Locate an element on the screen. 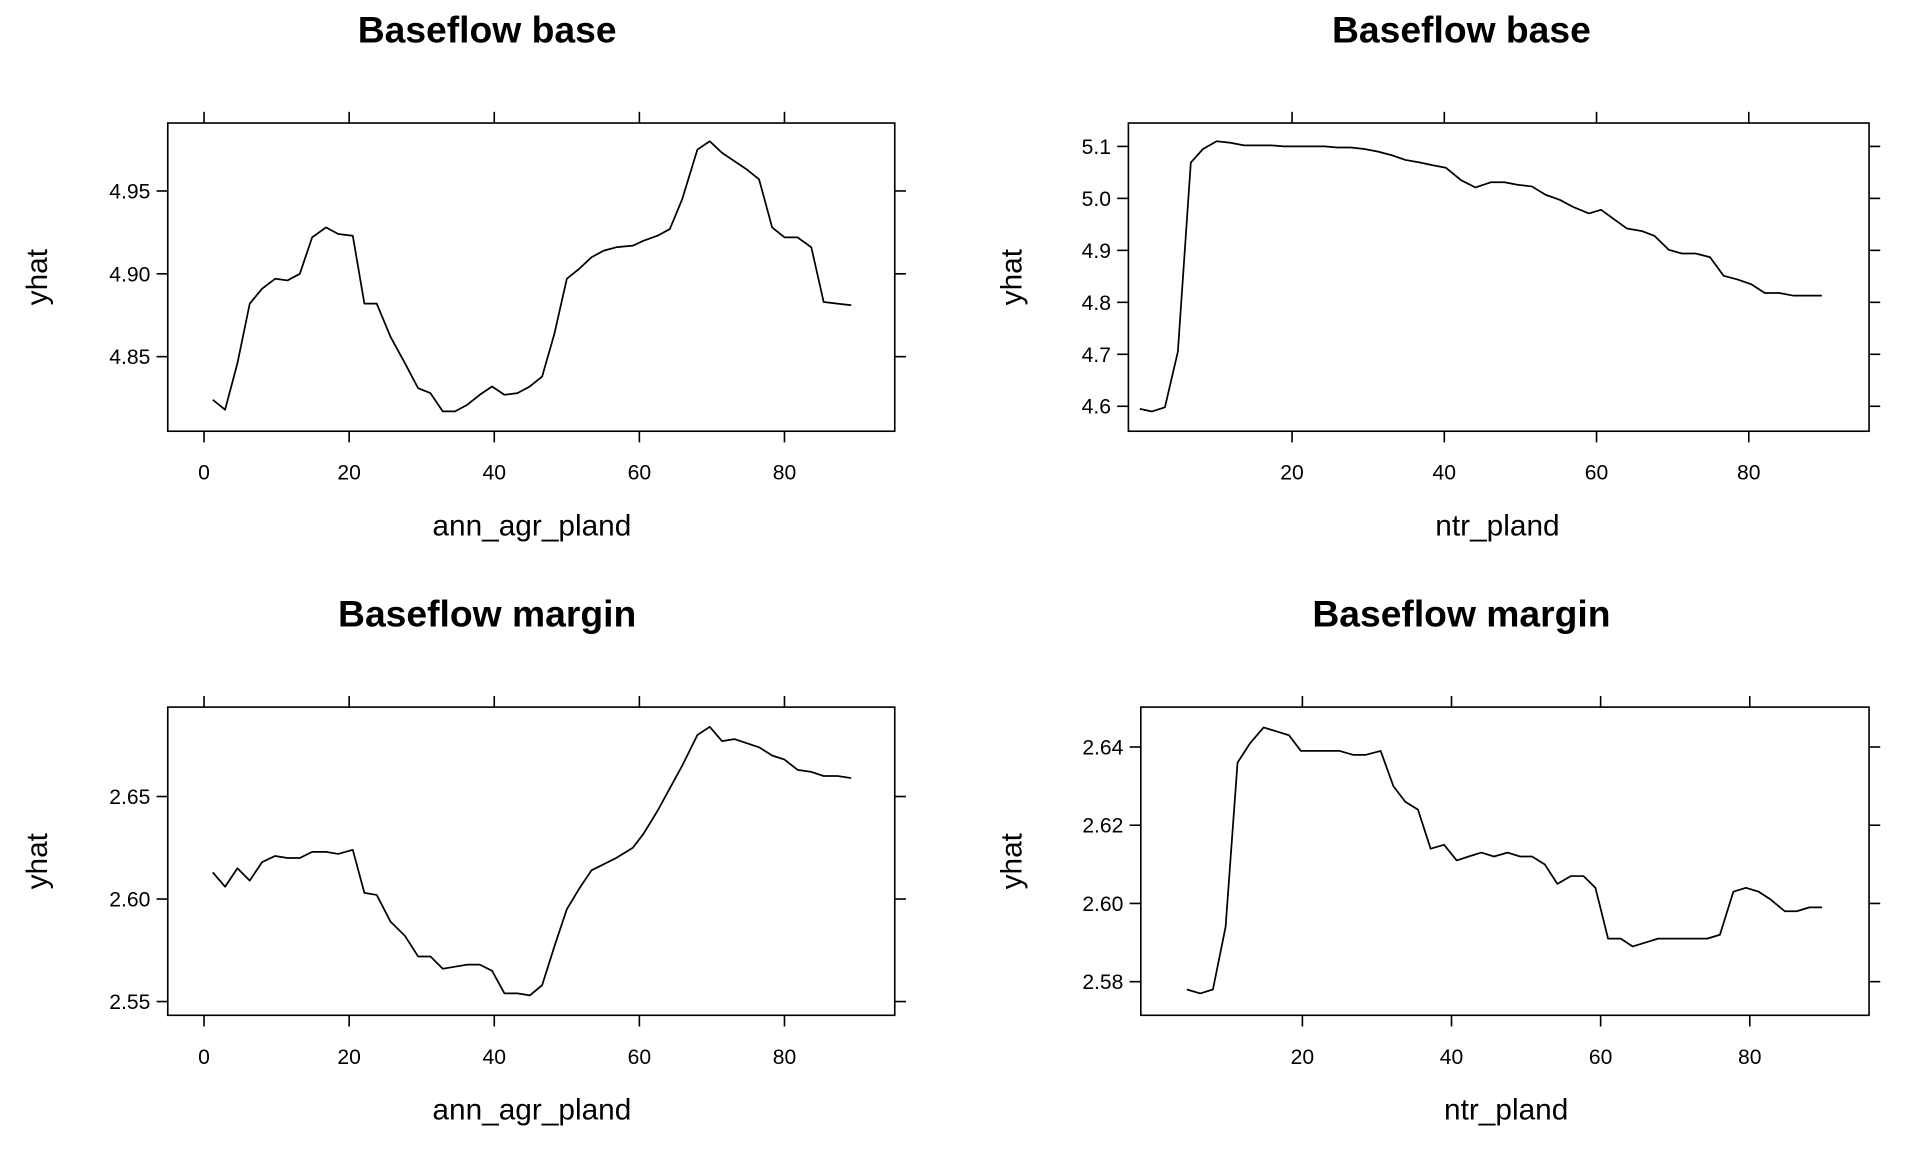  y-tick-label: 5.1 is located at coordinates (1096, 147).